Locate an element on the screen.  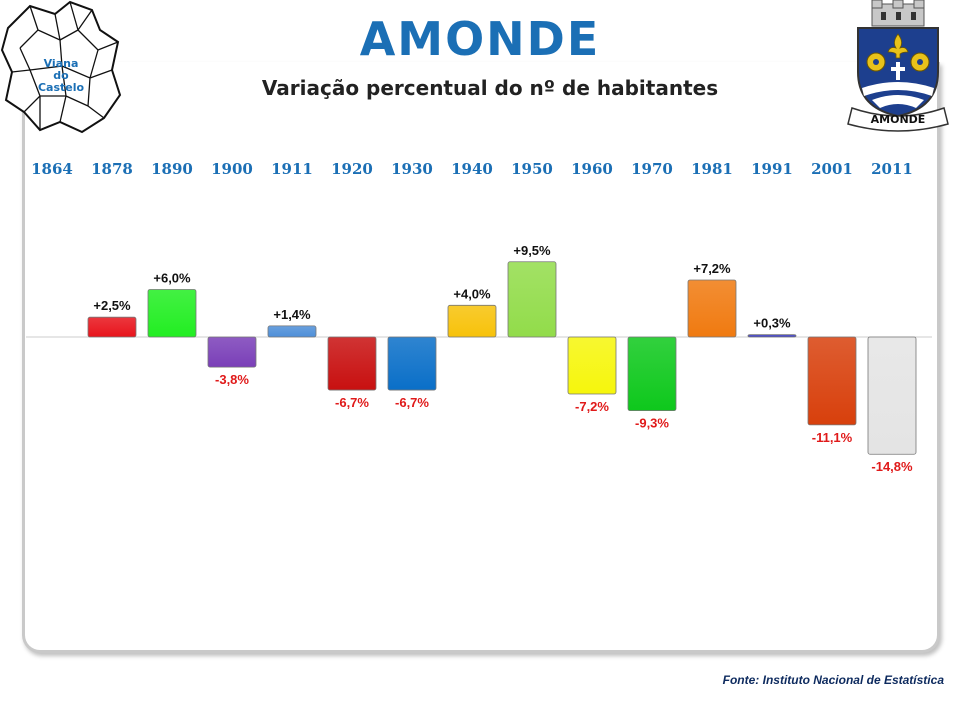
data-label-1920: -6,7% is located at coordinates (352, 402).